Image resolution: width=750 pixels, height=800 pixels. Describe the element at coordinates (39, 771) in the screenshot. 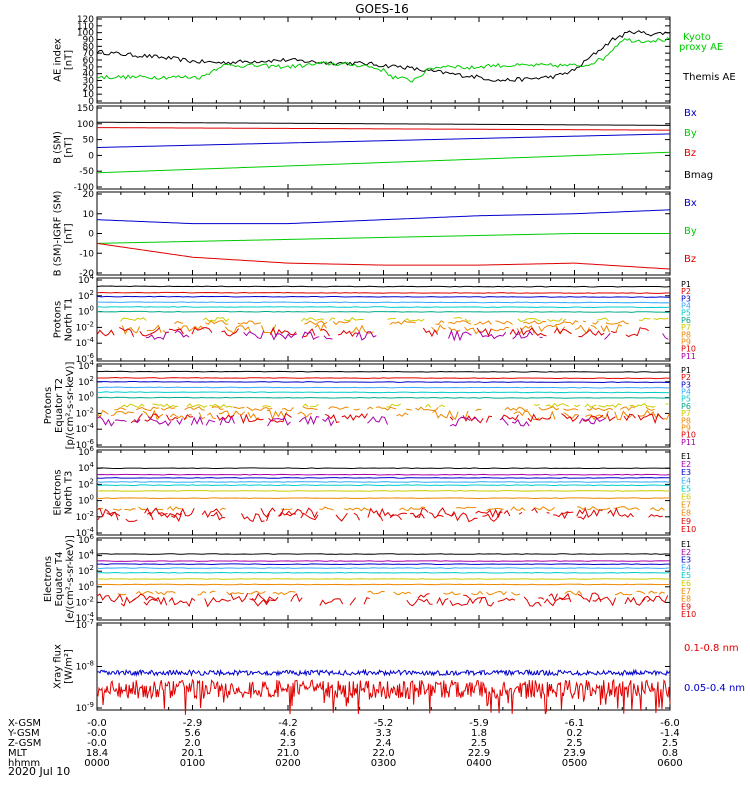

I see `date-label: 2020 Jul 10` at that location.